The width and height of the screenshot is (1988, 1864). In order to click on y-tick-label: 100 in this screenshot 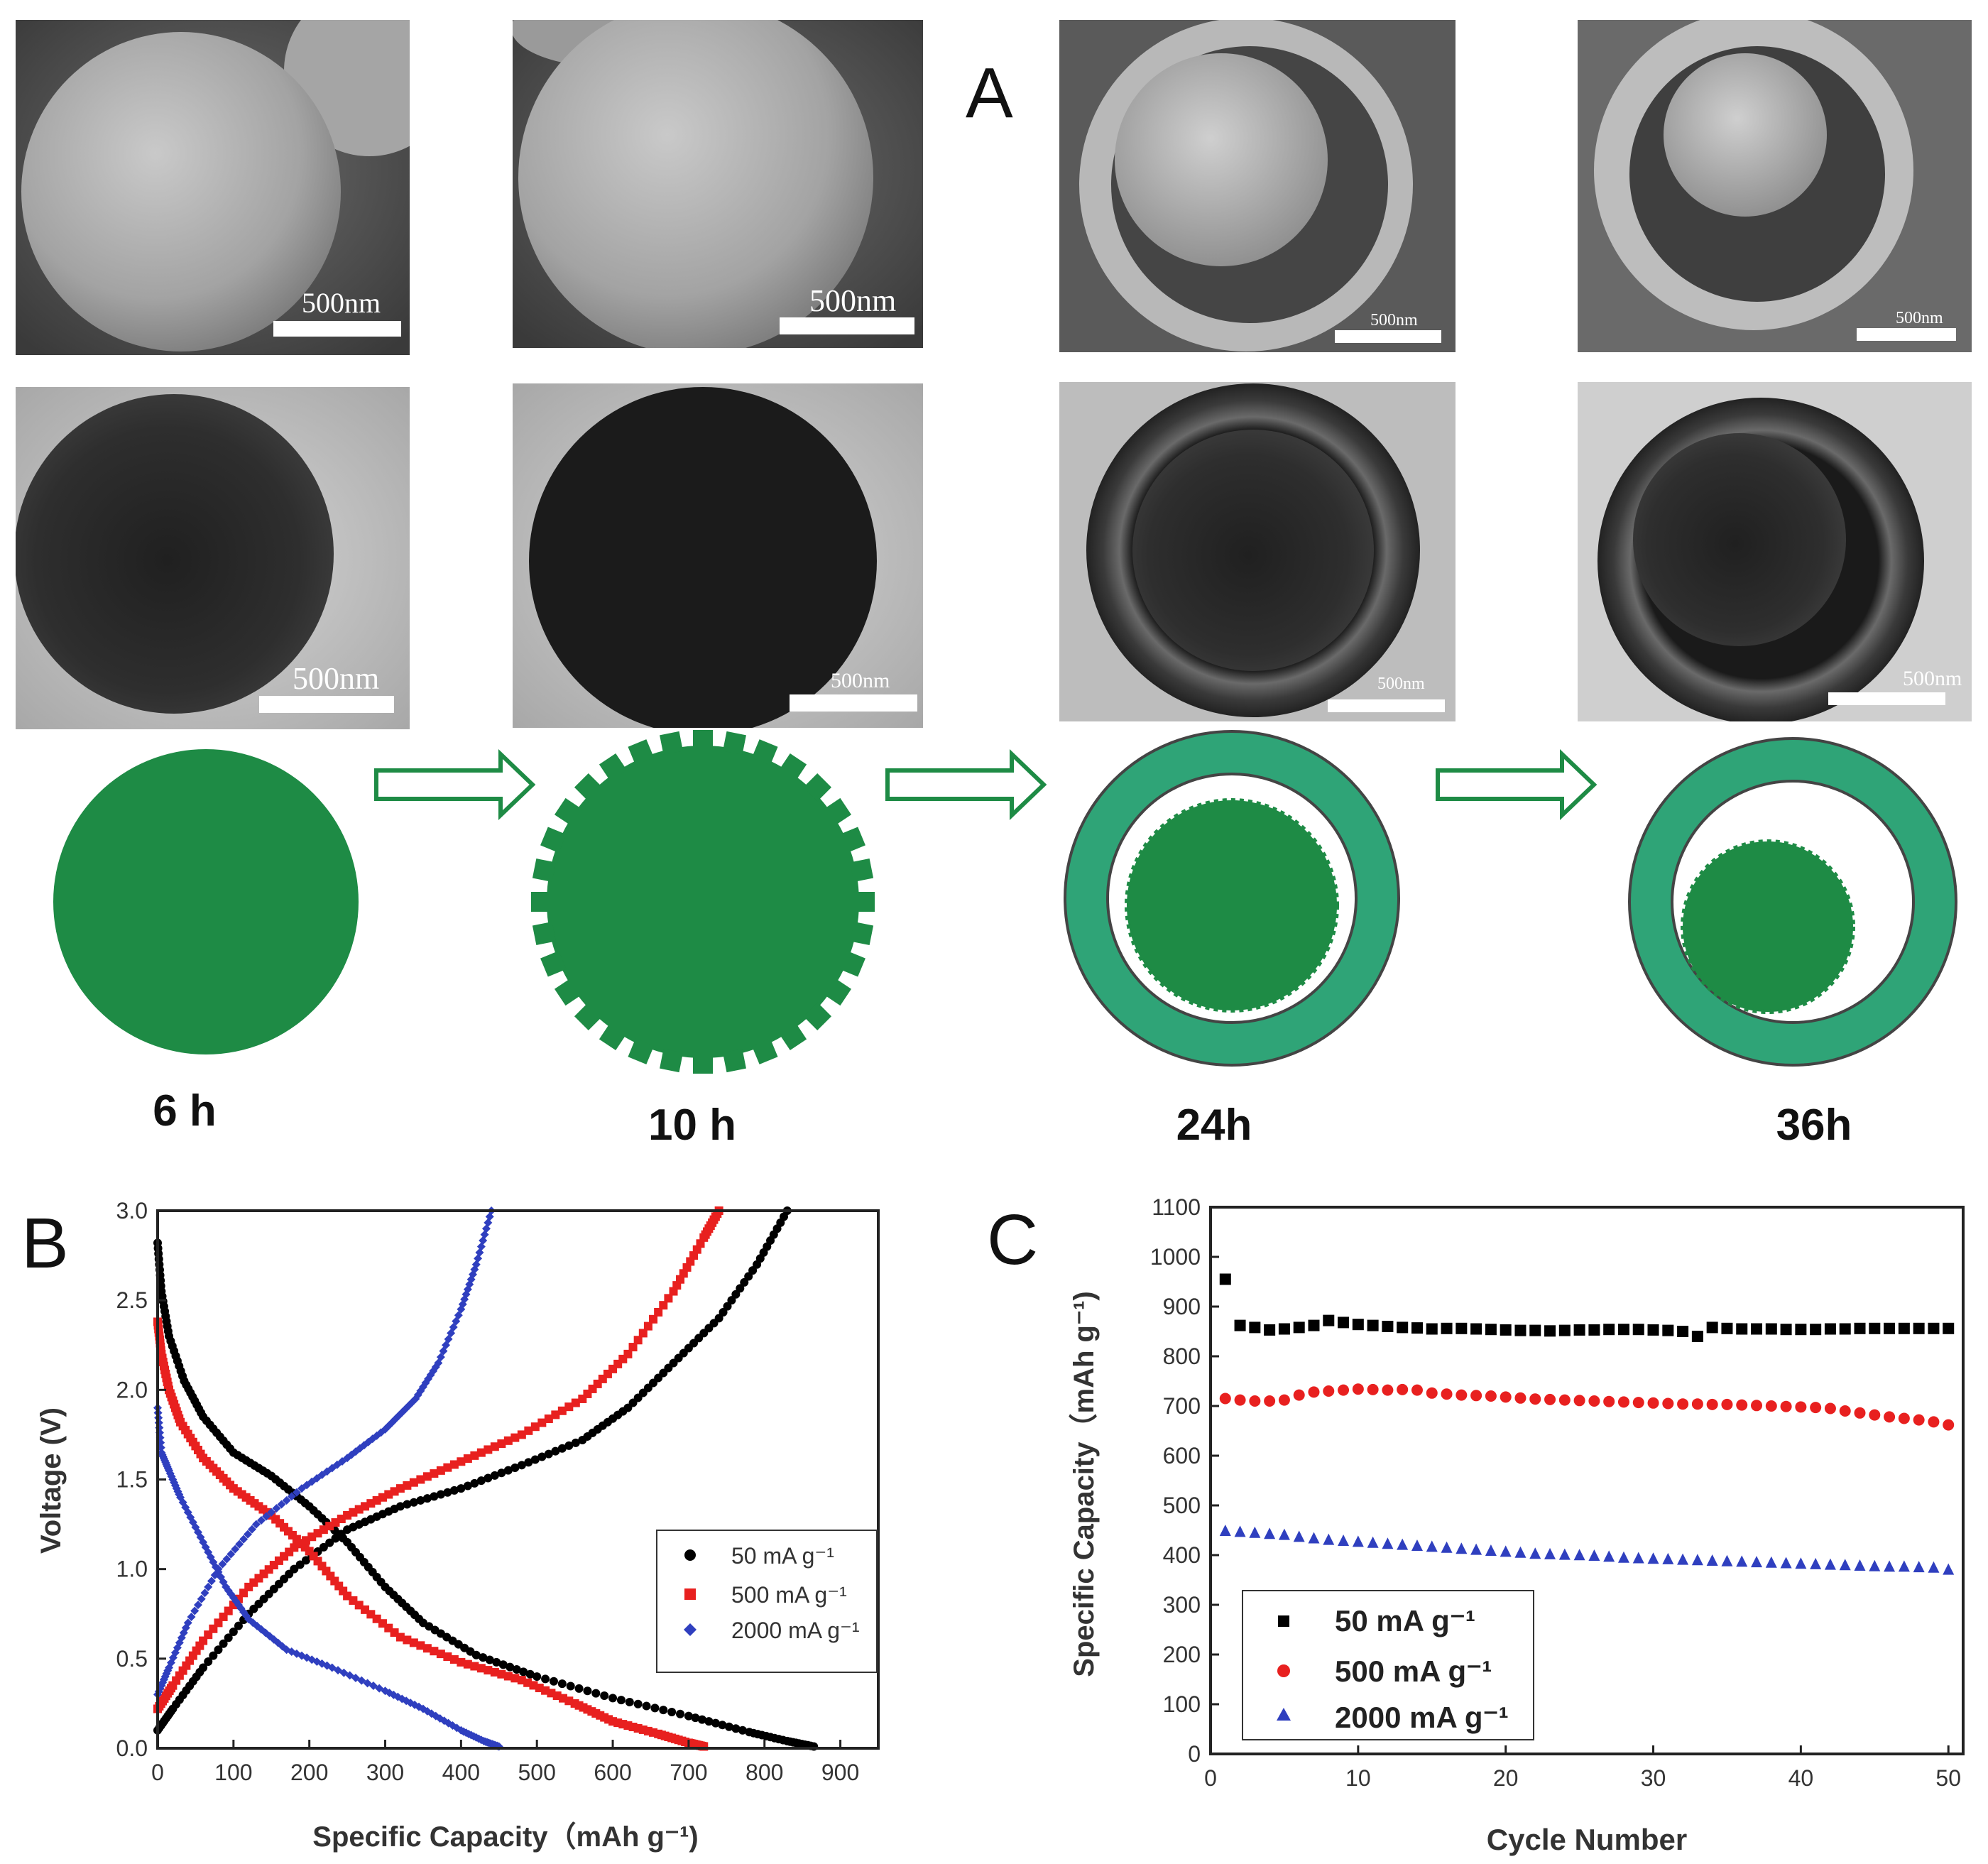, I will do `click(1182, 1704)`.